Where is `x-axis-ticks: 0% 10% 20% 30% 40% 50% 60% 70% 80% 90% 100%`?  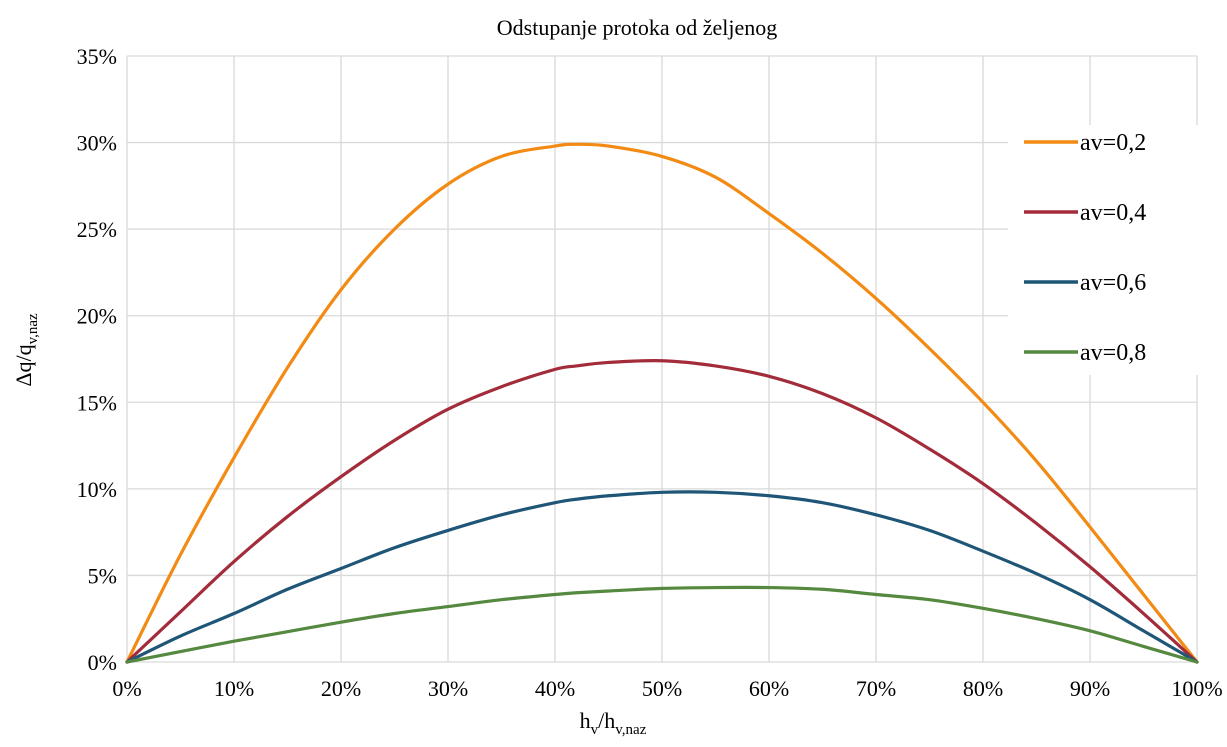 x-axis-ticks: 0% 10% 20% 30% 40% 50% 60% 70% 80% 90% 100% is located at coordinates (667, 688).